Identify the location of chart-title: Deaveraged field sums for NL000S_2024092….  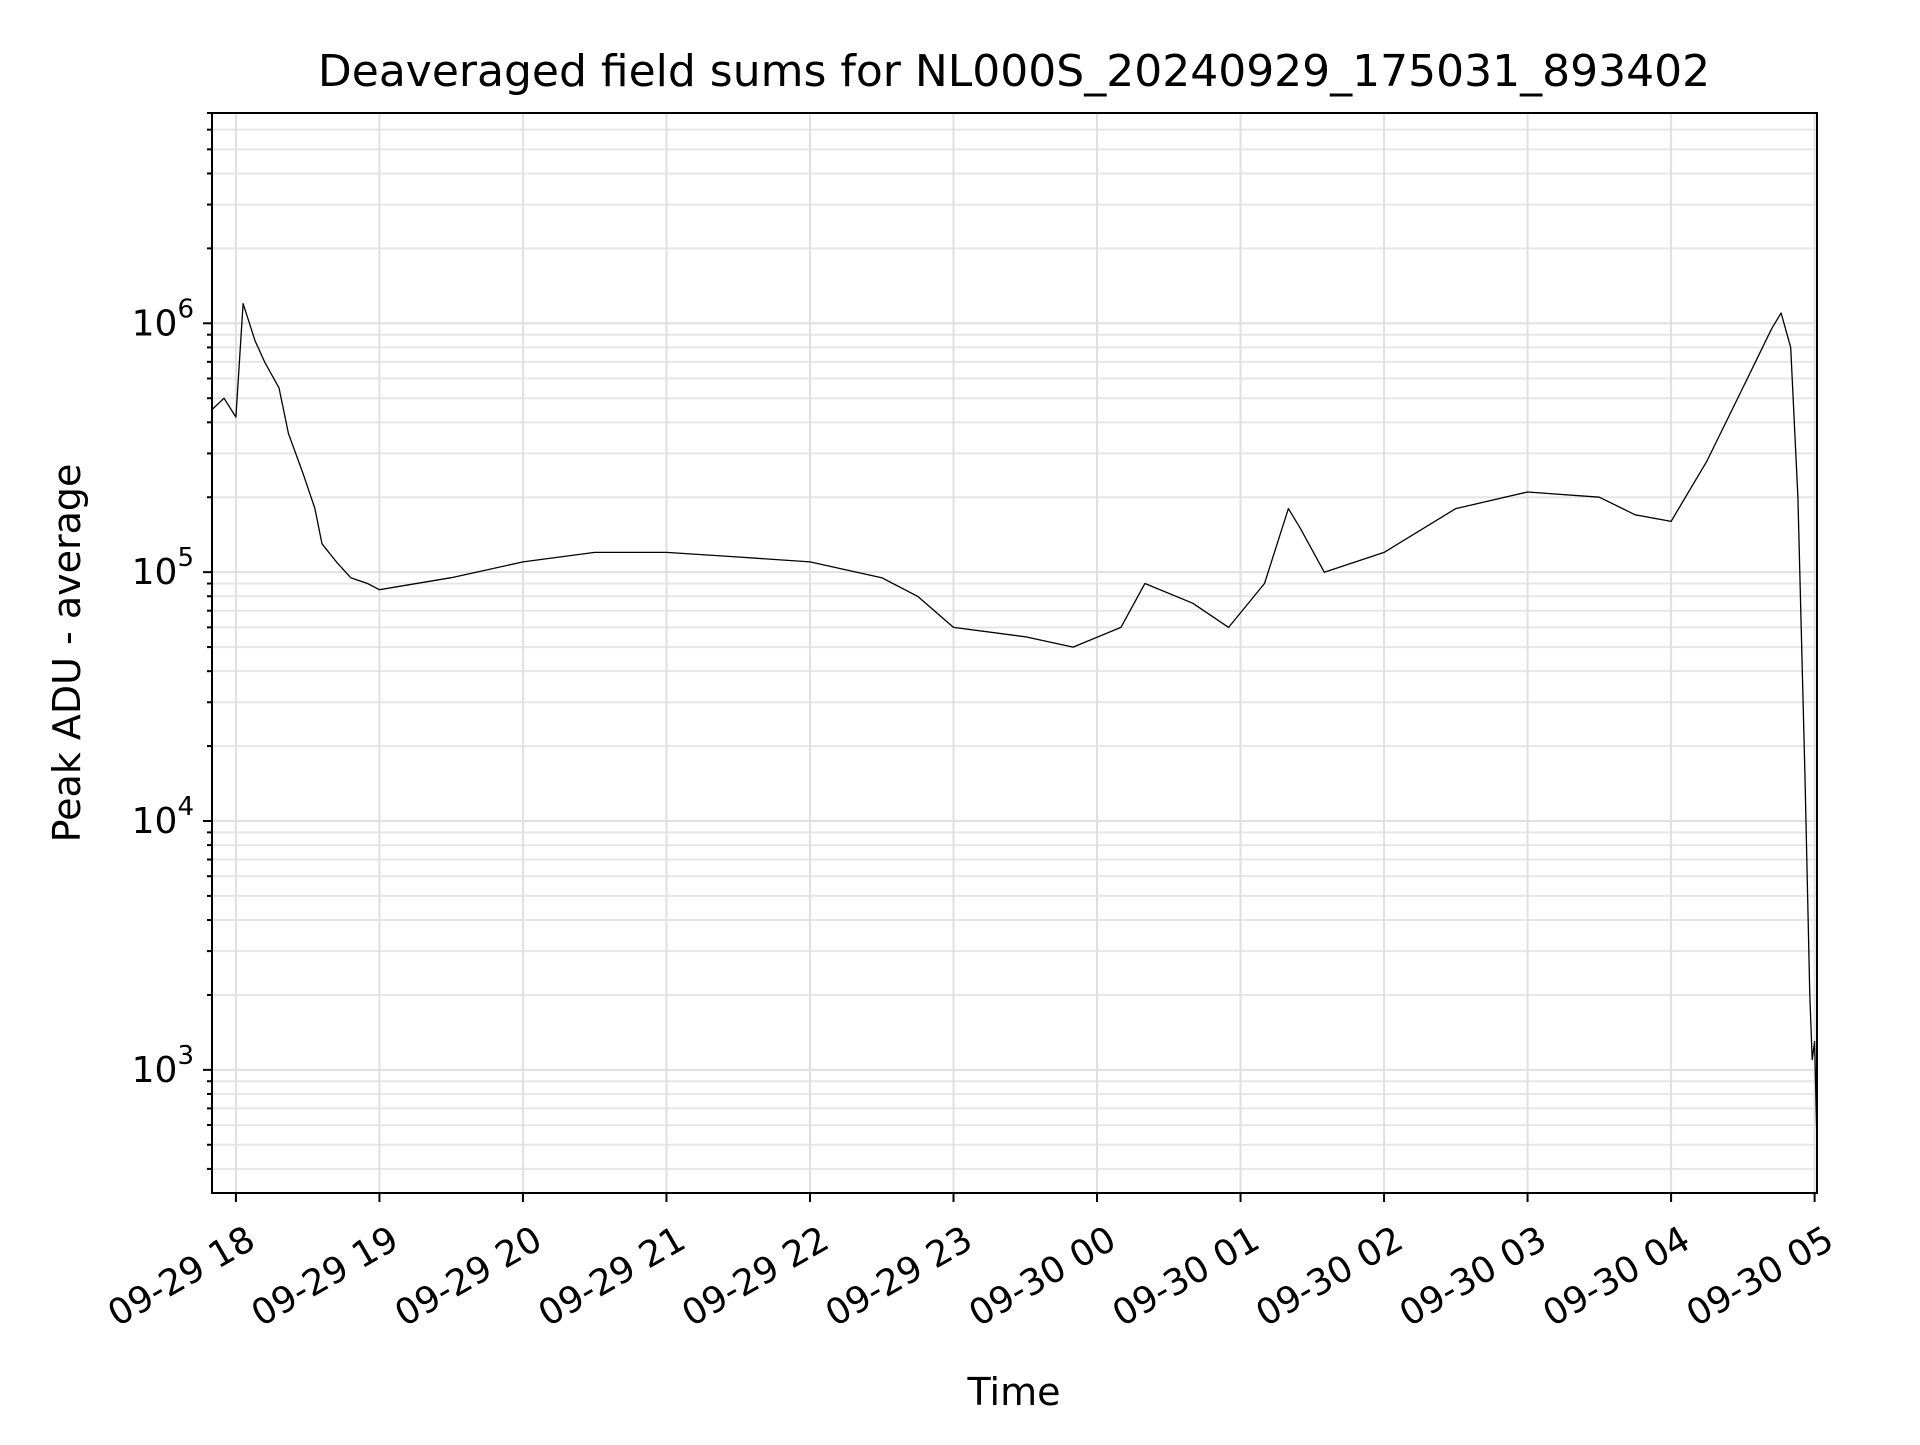
(1014, 71).